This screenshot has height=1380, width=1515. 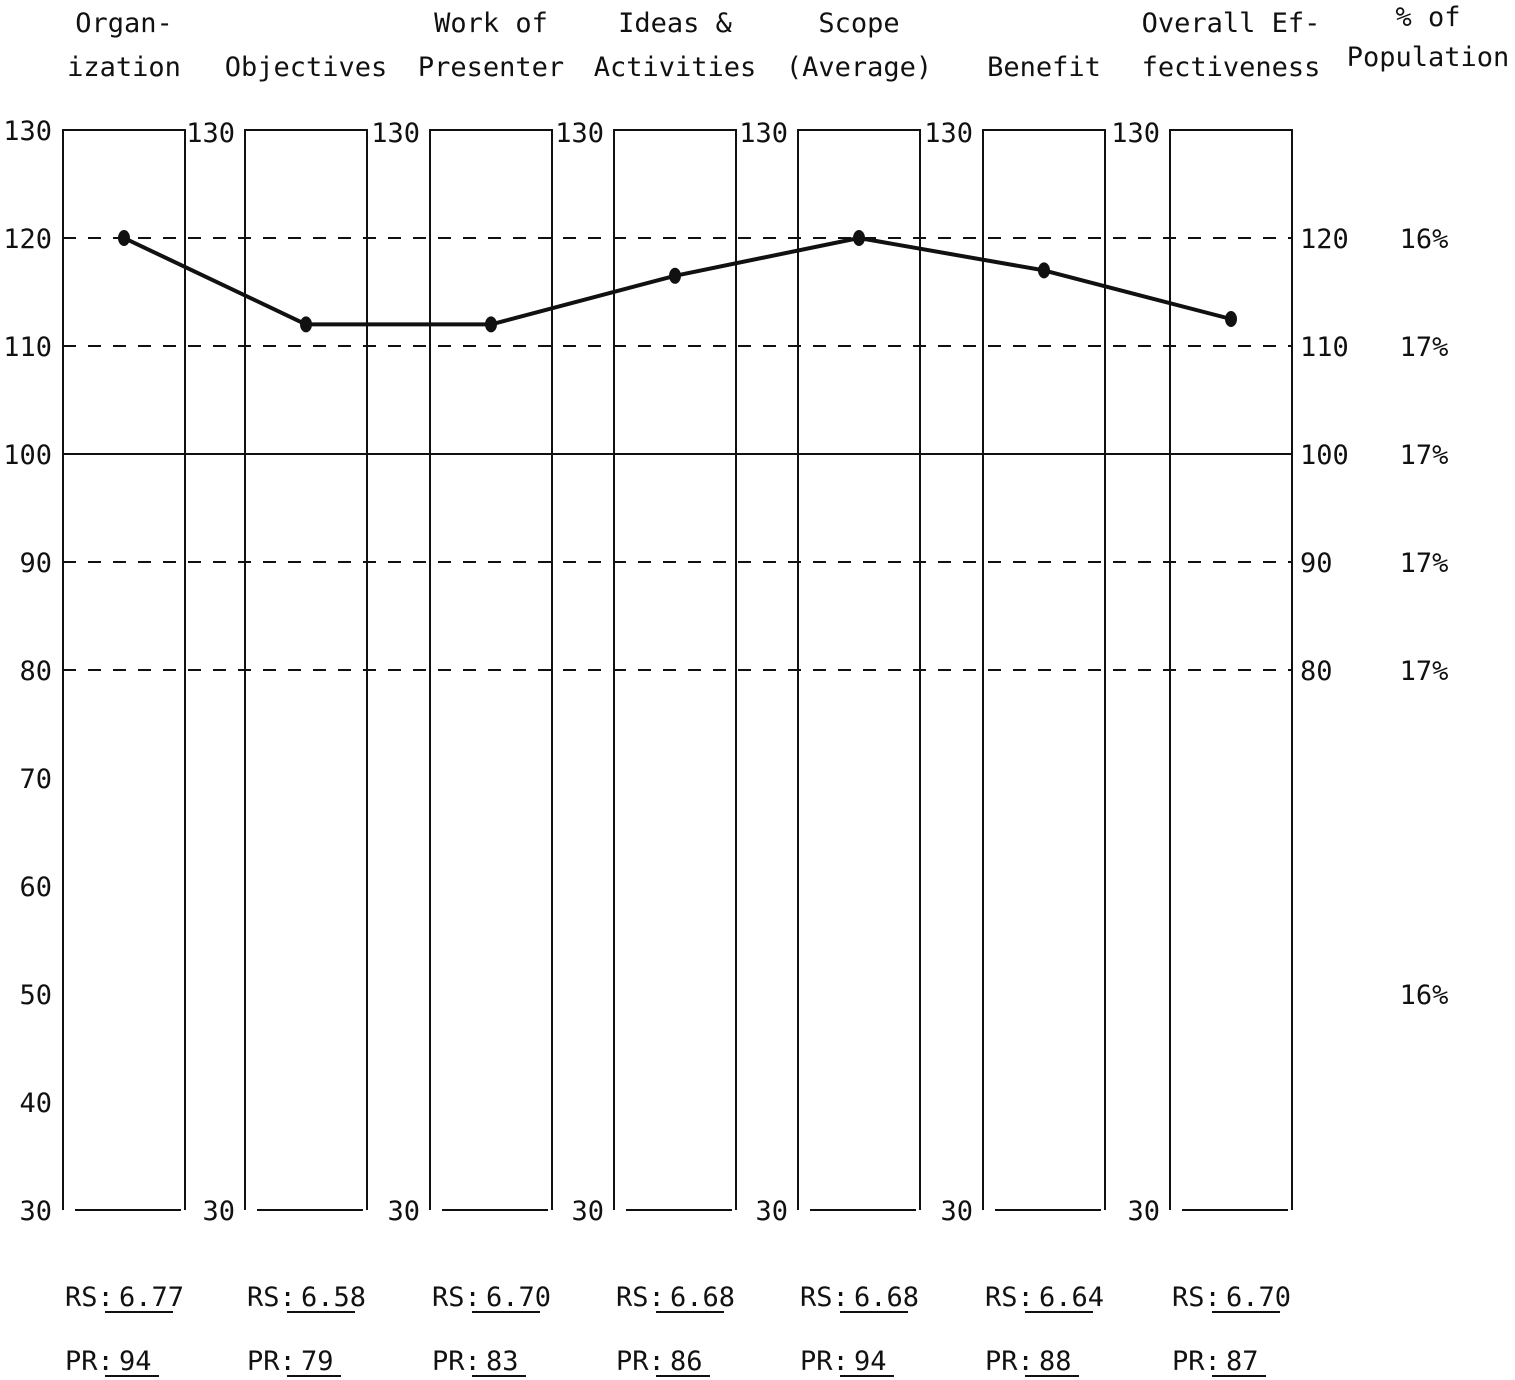 What do you see at coordinates (35, 995) in the screenshot?
I see `y-tick-label: 50` at bounding box center [35, 995].